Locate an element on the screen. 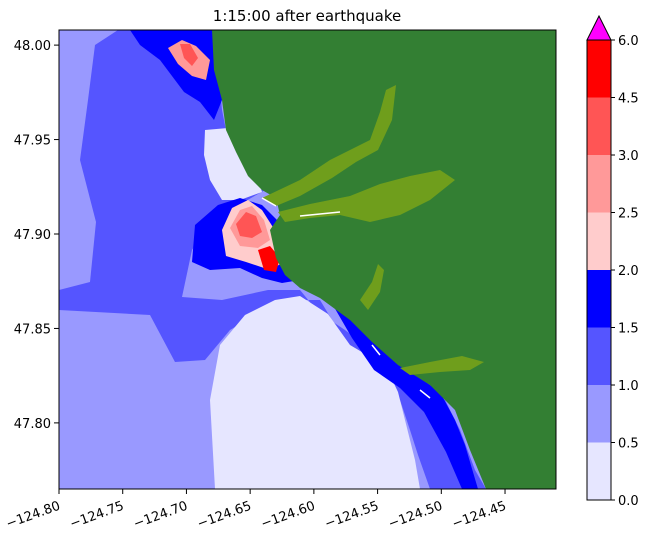  x-tick-label: −124.55 is located at coordinates (352, 515).